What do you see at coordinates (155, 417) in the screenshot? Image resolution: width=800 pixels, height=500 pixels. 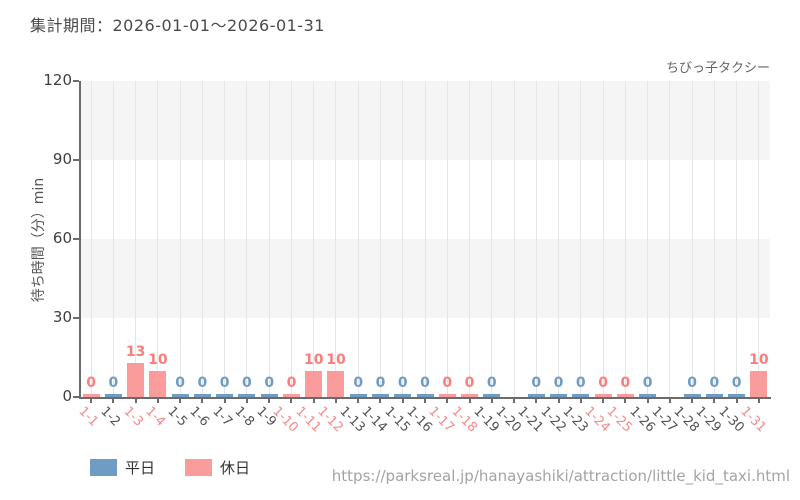 I see `x-tick-label: 1-4` at bounding box center [155, 417].